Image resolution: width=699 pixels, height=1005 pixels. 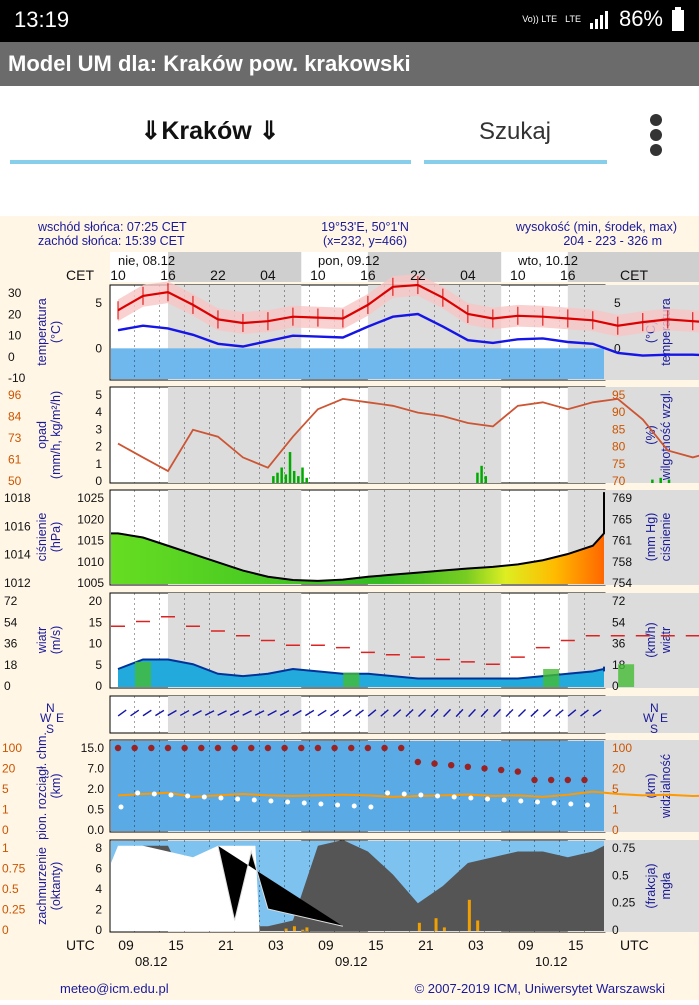 I want to click on temp-below-zero-fill, so click(x=357, y=363).